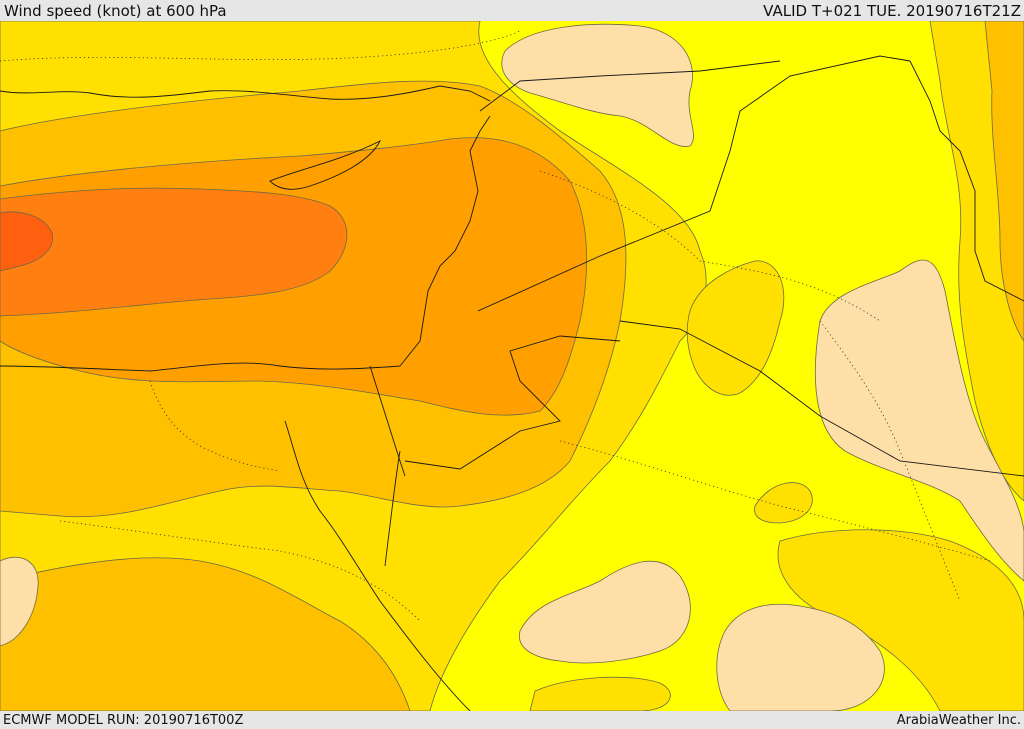 The height and width of the screenshot is (729, 1024). I want to click on low-wind-patch-south, so click(604, 612).